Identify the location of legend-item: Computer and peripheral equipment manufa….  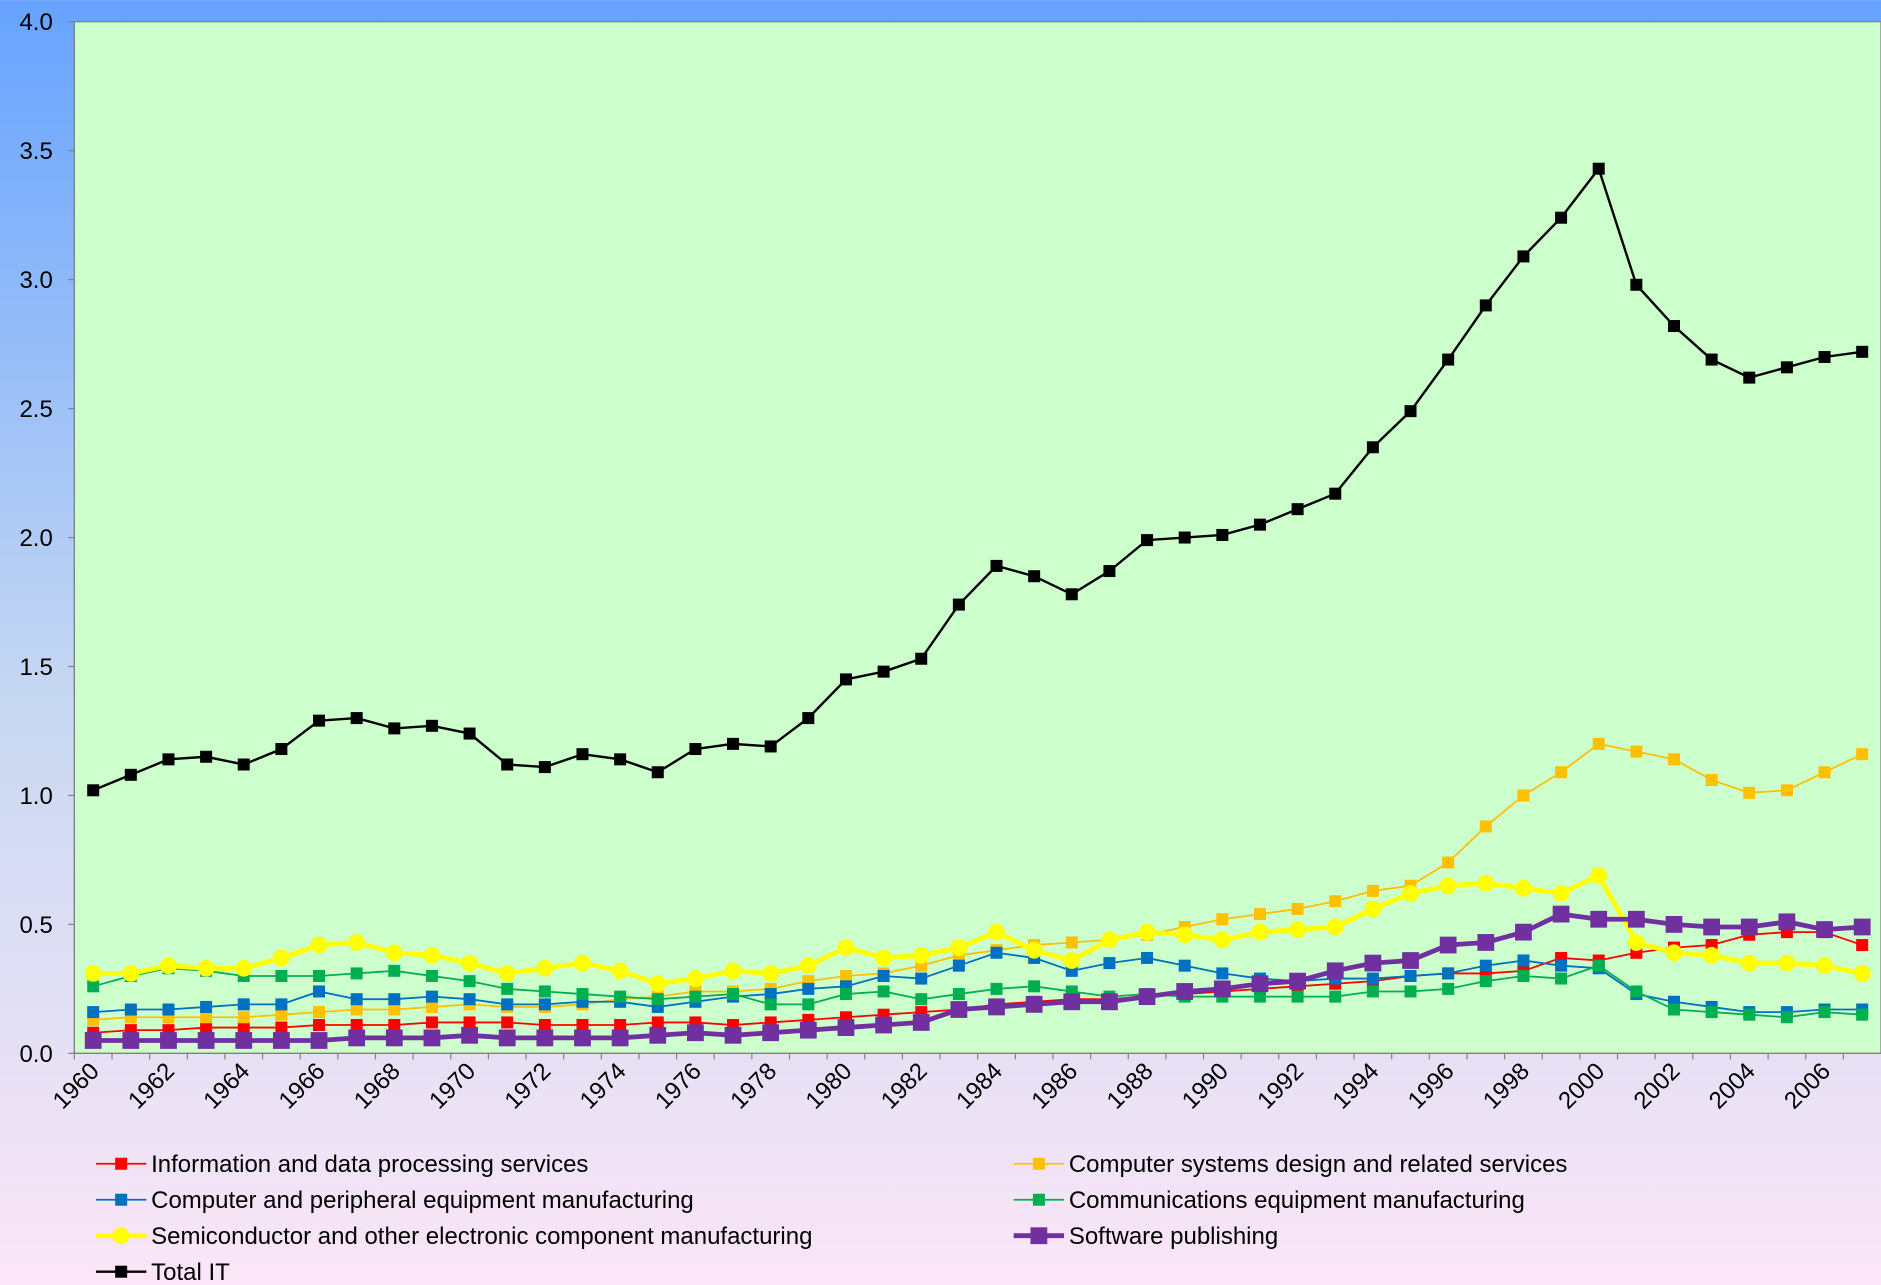
(394, 1200).